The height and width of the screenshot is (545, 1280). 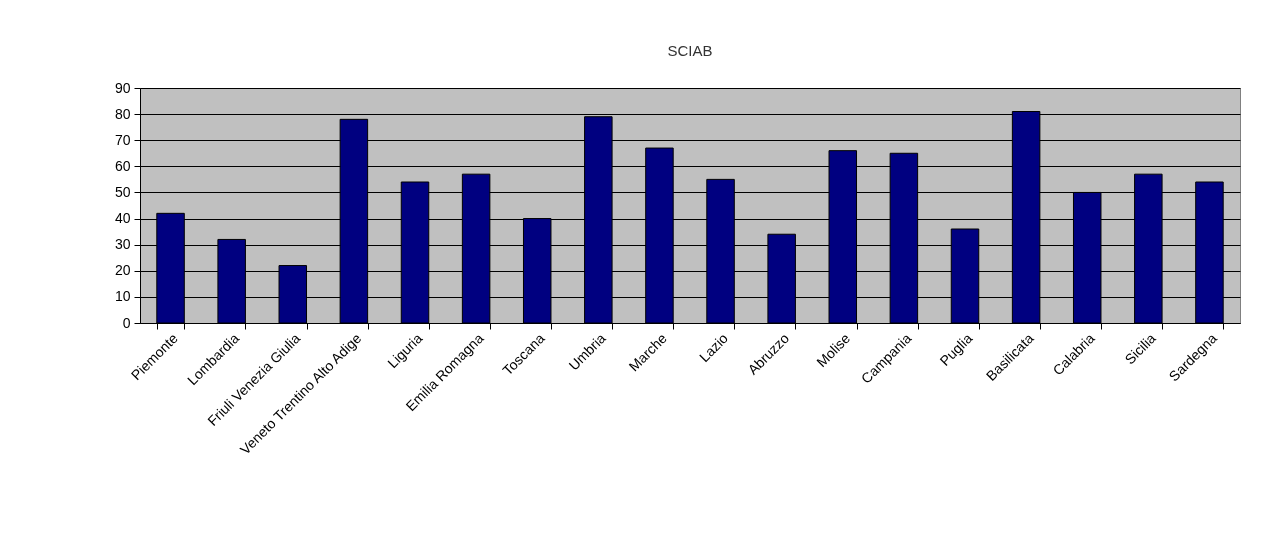 I want to click on y-tick-label: 0, so click(x=126, y=322).